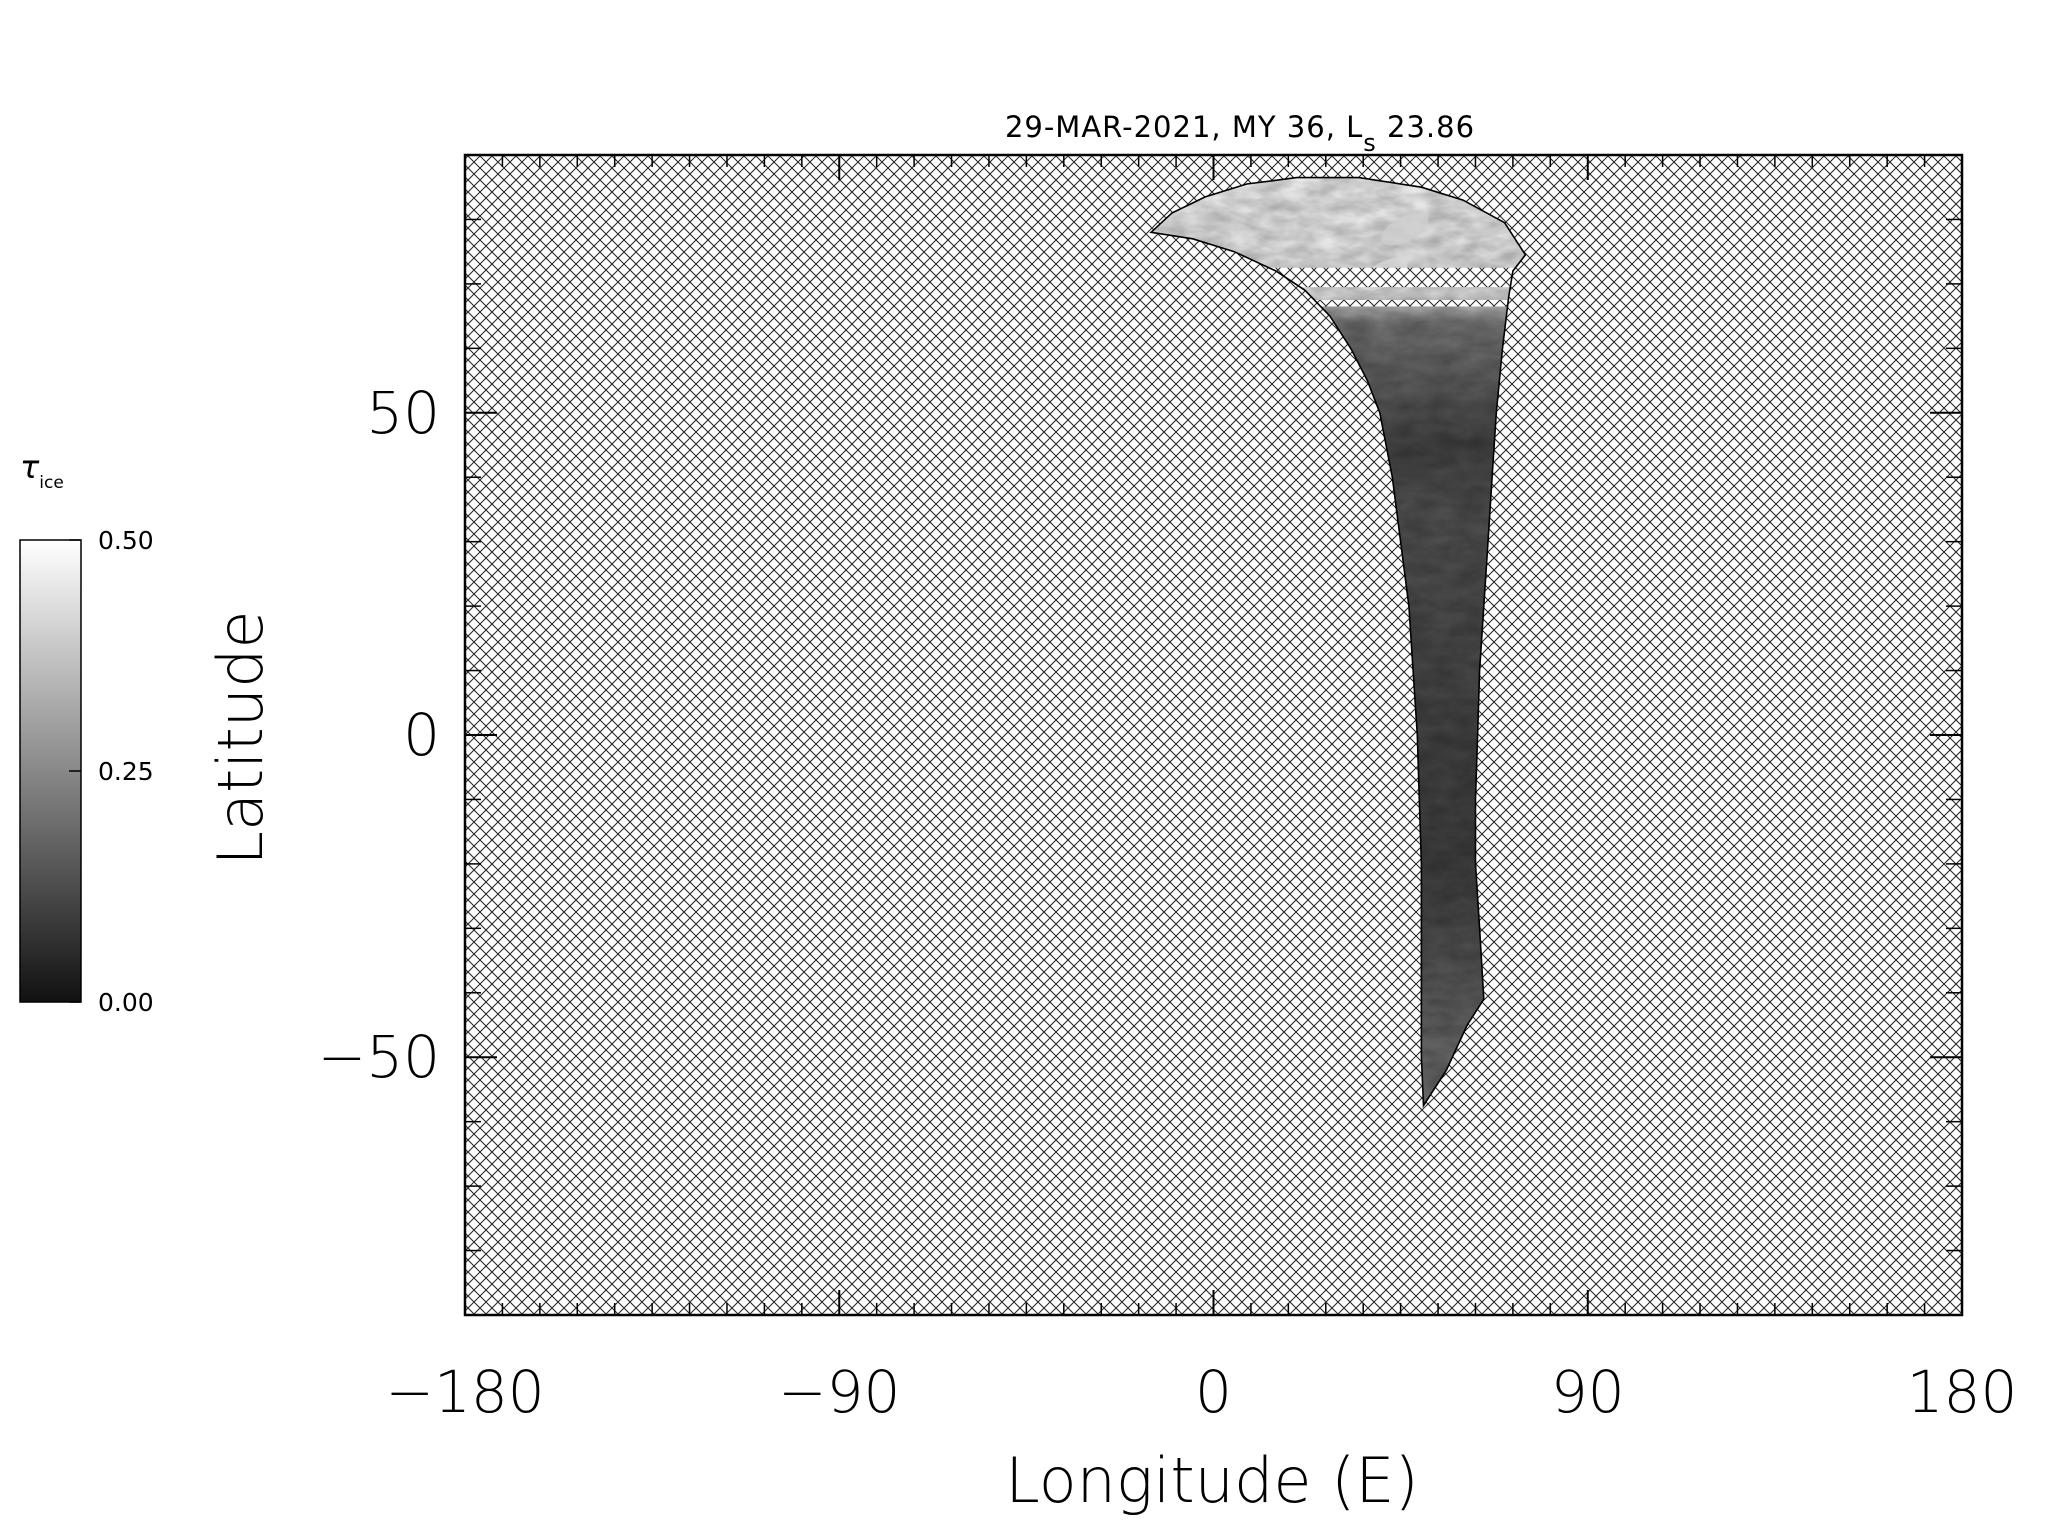 The image size is (2048, 1536). Describe the element at coordinates (240, 737) in the screenshot. I see `y-axis-label: Latitude` at that location.